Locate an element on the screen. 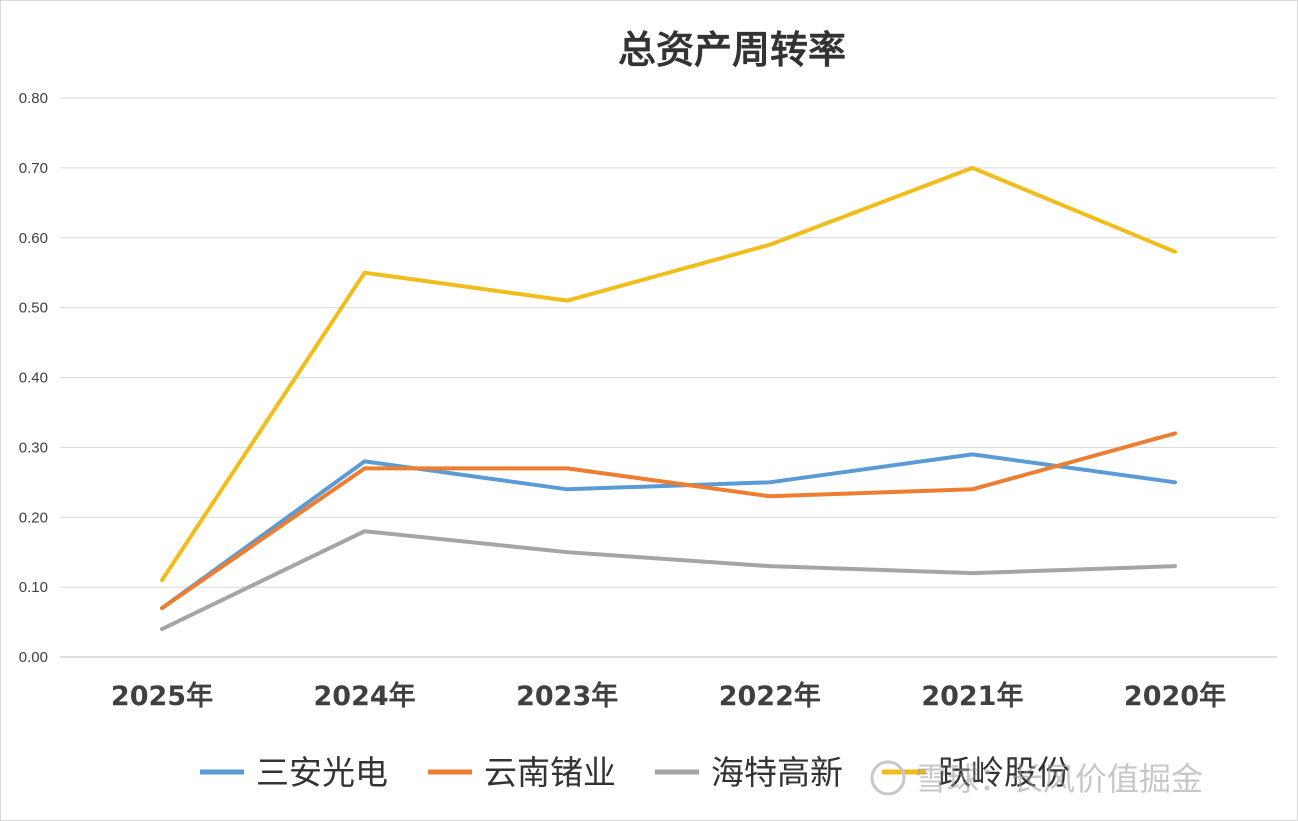 This screenshot has width=1298, height=821. watermark-text: 雪球：长风价值掘金 is located at coordinates (1059, 779).